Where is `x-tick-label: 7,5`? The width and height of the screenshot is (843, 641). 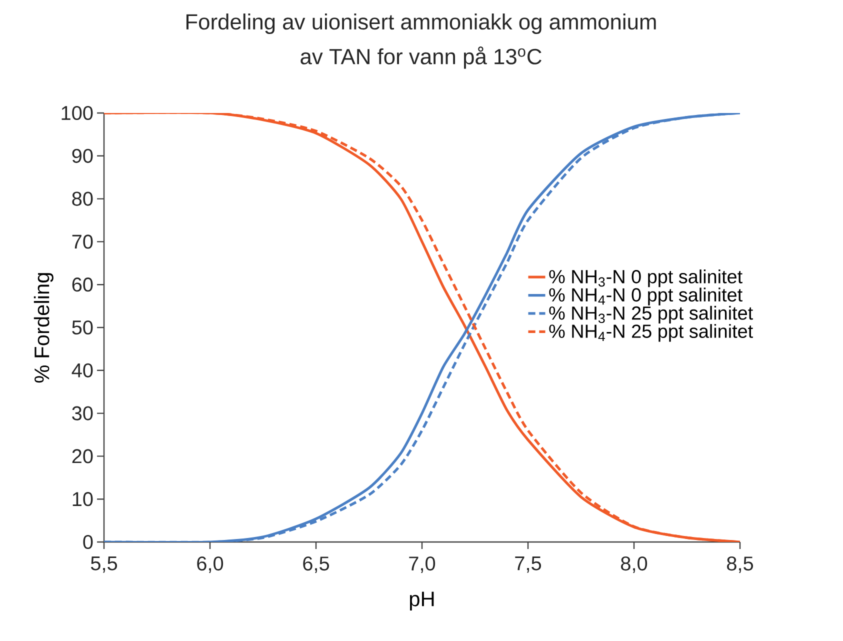 x-tick-label: 7,5 is located at coordinates (528, 564).